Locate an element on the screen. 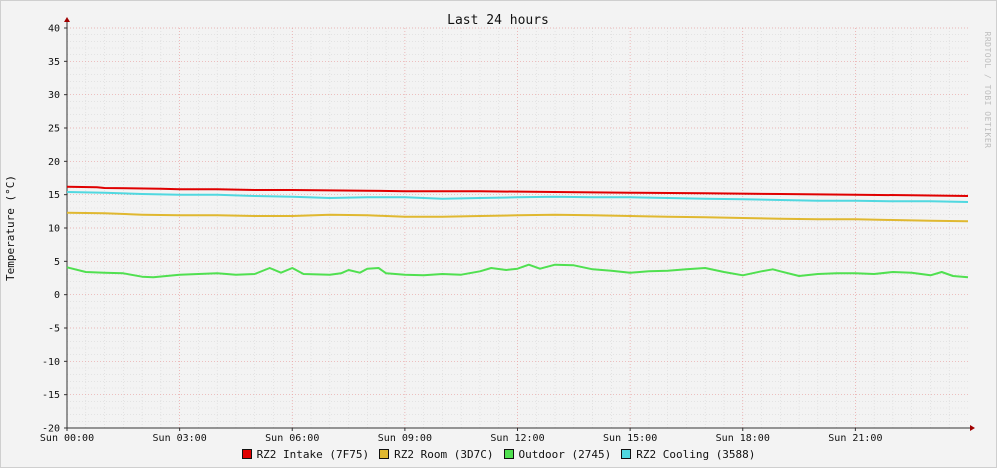 This screenshot has height=468, width=997. legend-label: Outdoor (2745) is located at coordinates (565, 454).